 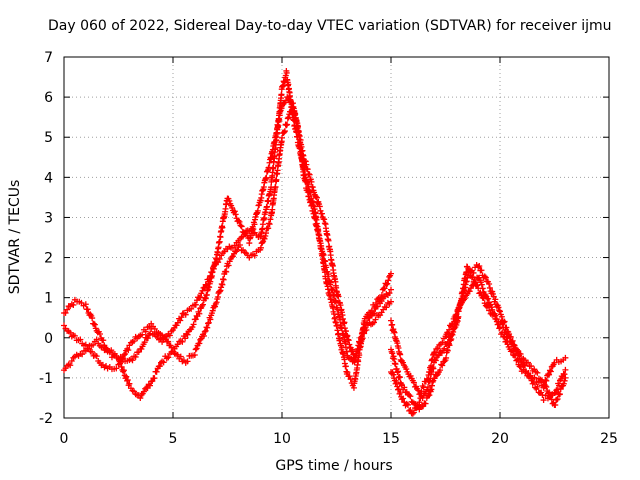 I want to click on y-tick-label: 7, so click(x=48, y=58).